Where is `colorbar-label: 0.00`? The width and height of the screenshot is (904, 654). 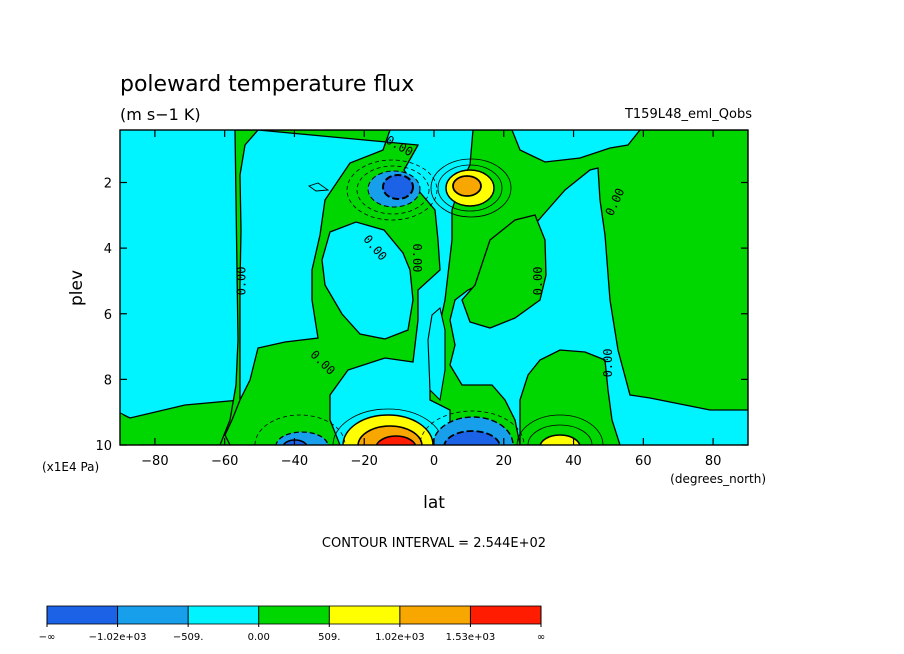 colorbar-label: 0.00 is located at coordinates (259, 637).